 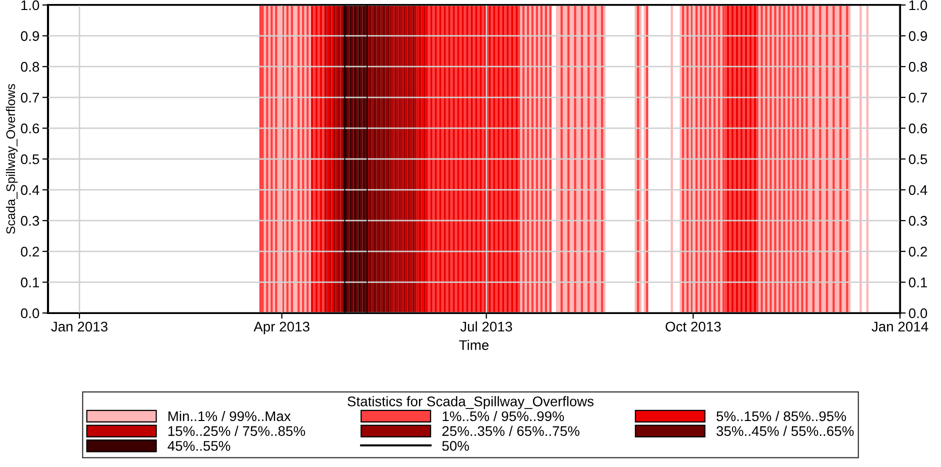 What do you see at coordinates (917, 251) in the screenshot?
I see `y2-tick-label: 0.2` at bounding box center [917, 251].